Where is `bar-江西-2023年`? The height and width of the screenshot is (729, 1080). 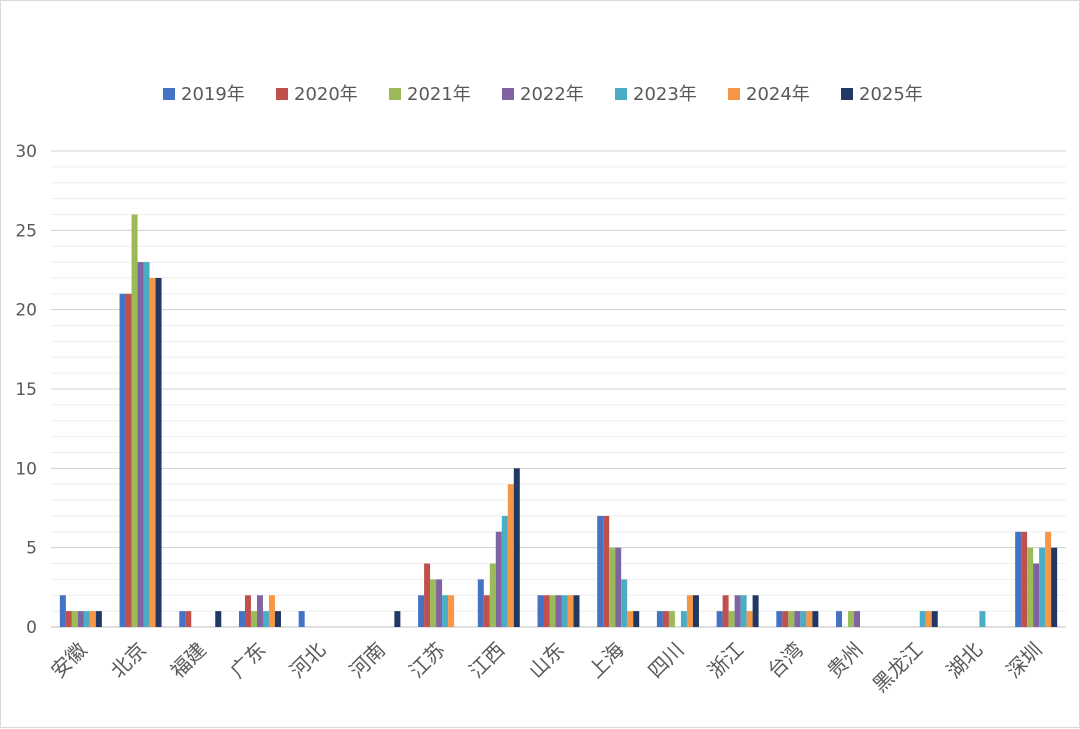
bar-江西-2023年 is located at coordinates (504, 571).